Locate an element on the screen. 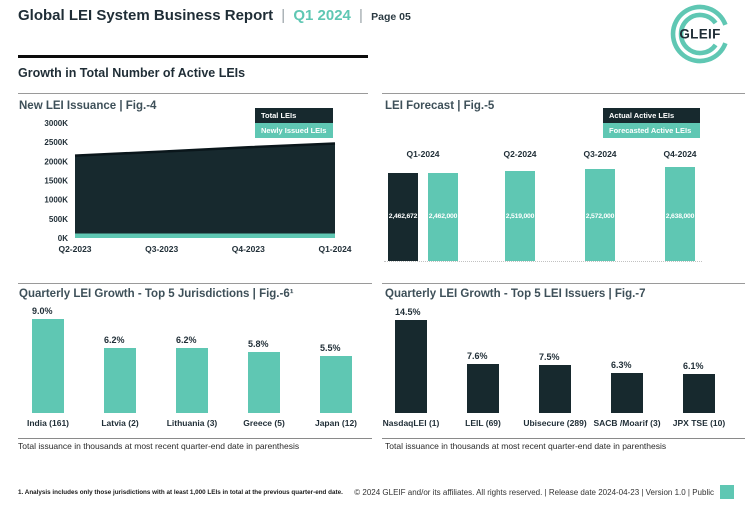 Image resolution: width=750 pixels, height=510 pixels. total-leis-topline is located at coordinates (205, 149).